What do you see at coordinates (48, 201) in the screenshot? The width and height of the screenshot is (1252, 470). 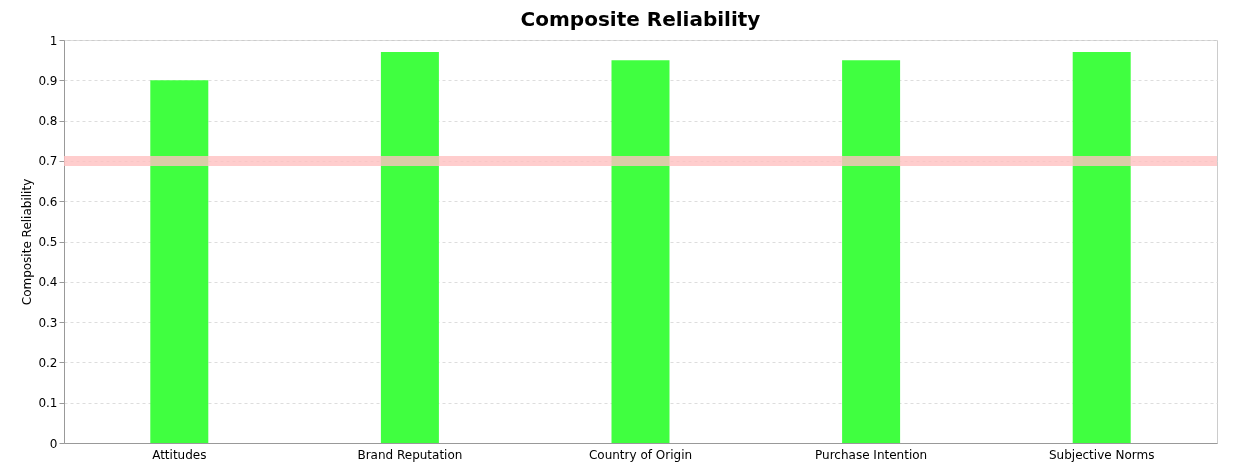 I see `y-tick-label: 0.6` at bounding box center [48, 201].